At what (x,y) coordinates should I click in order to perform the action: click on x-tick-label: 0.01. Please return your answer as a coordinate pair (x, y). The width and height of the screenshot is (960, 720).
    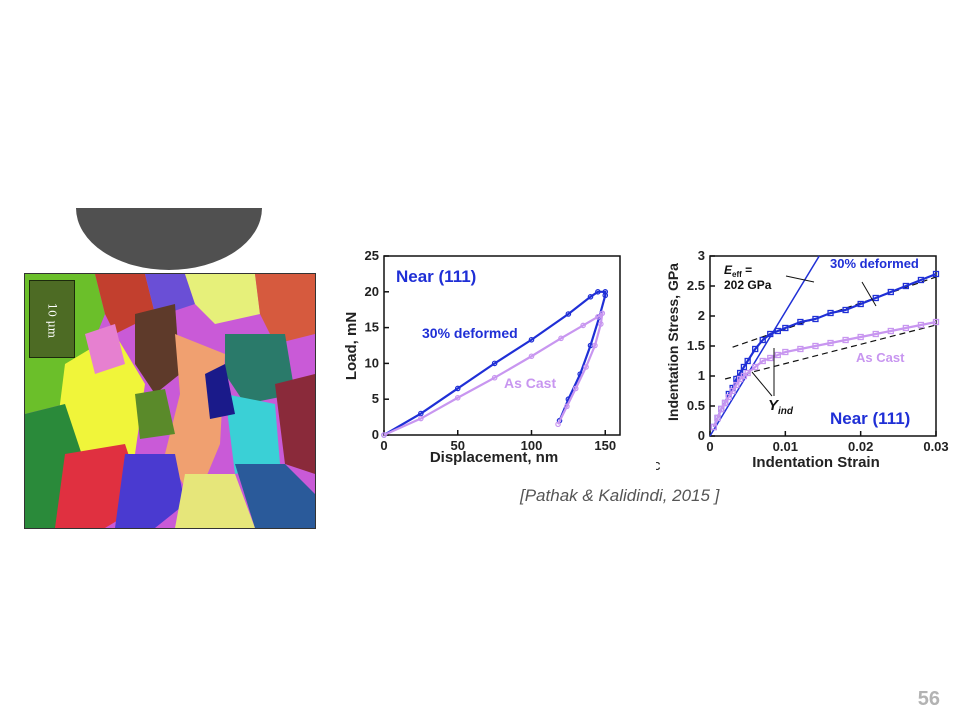
    Looking at the image, I should click on (785, 446).